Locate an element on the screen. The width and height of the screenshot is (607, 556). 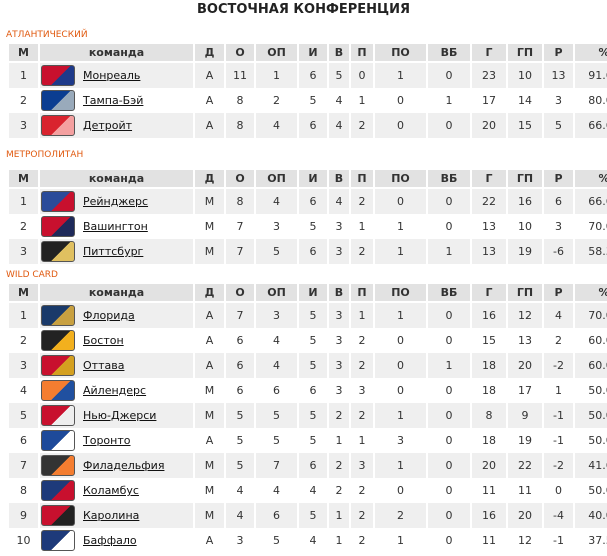
team-link: Бостон is located at coordinates (103, 340).